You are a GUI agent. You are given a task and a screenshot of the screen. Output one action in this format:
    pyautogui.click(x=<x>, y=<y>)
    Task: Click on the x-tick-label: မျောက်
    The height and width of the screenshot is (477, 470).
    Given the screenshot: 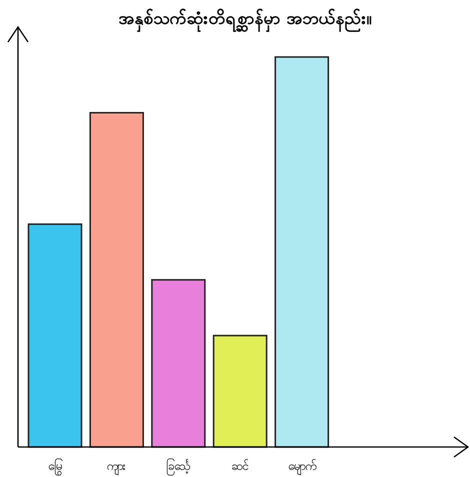 What is the action you would take?
    pyautogui.click(x=302, y=467)
    